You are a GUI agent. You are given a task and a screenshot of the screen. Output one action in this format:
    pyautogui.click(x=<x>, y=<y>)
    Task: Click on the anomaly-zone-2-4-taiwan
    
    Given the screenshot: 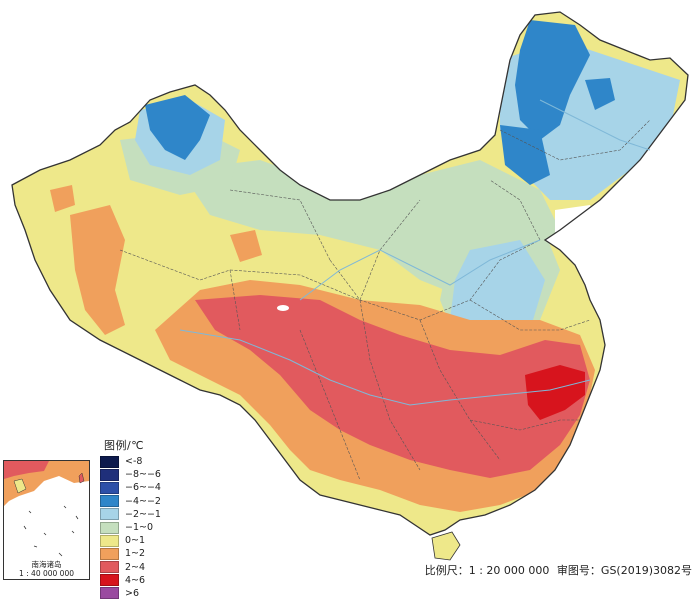 What is the action you would take?
    pyautogui.click(x=599, y=451)
    